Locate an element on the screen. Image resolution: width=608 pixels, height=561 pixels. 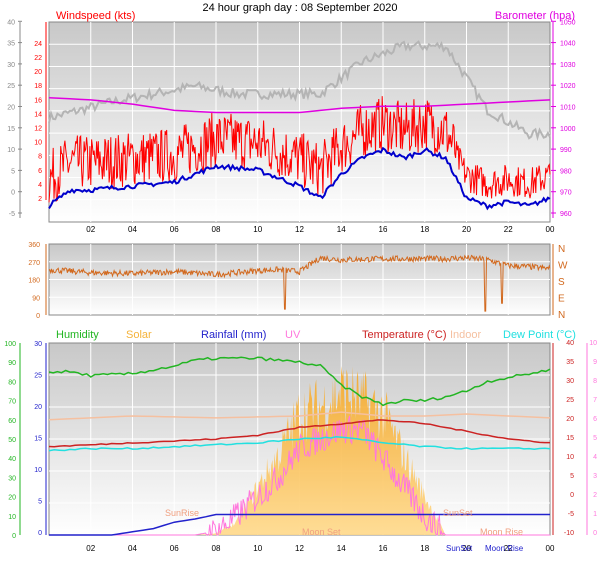
direction-tick: 90 is located at coordinates (36, 298).